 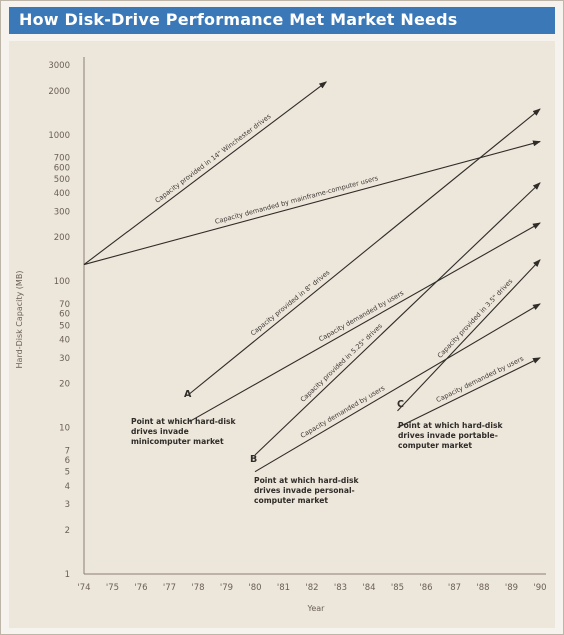 What do you see at coordinates (340, 588) in the screenshot?
I see `x-tick-label: '83` at bounding box center [340, 588].